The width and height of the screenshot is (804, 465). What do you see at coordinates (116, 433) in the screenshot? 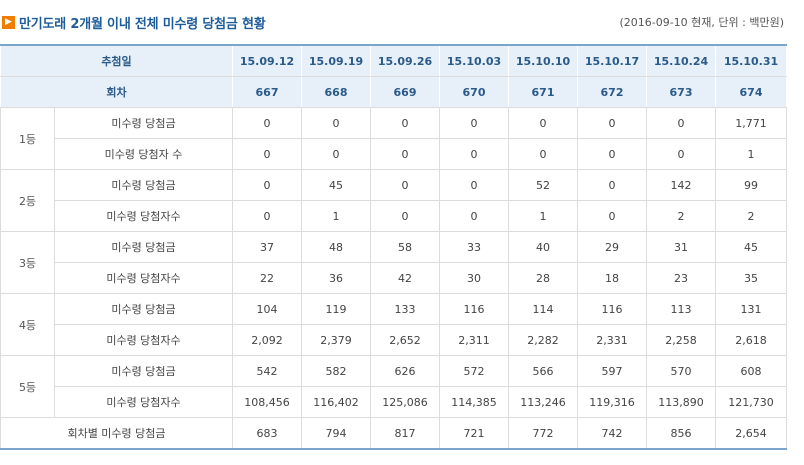
I see `total-label: 회차별 미수령 당첨금` at bounding box center [116, 433].